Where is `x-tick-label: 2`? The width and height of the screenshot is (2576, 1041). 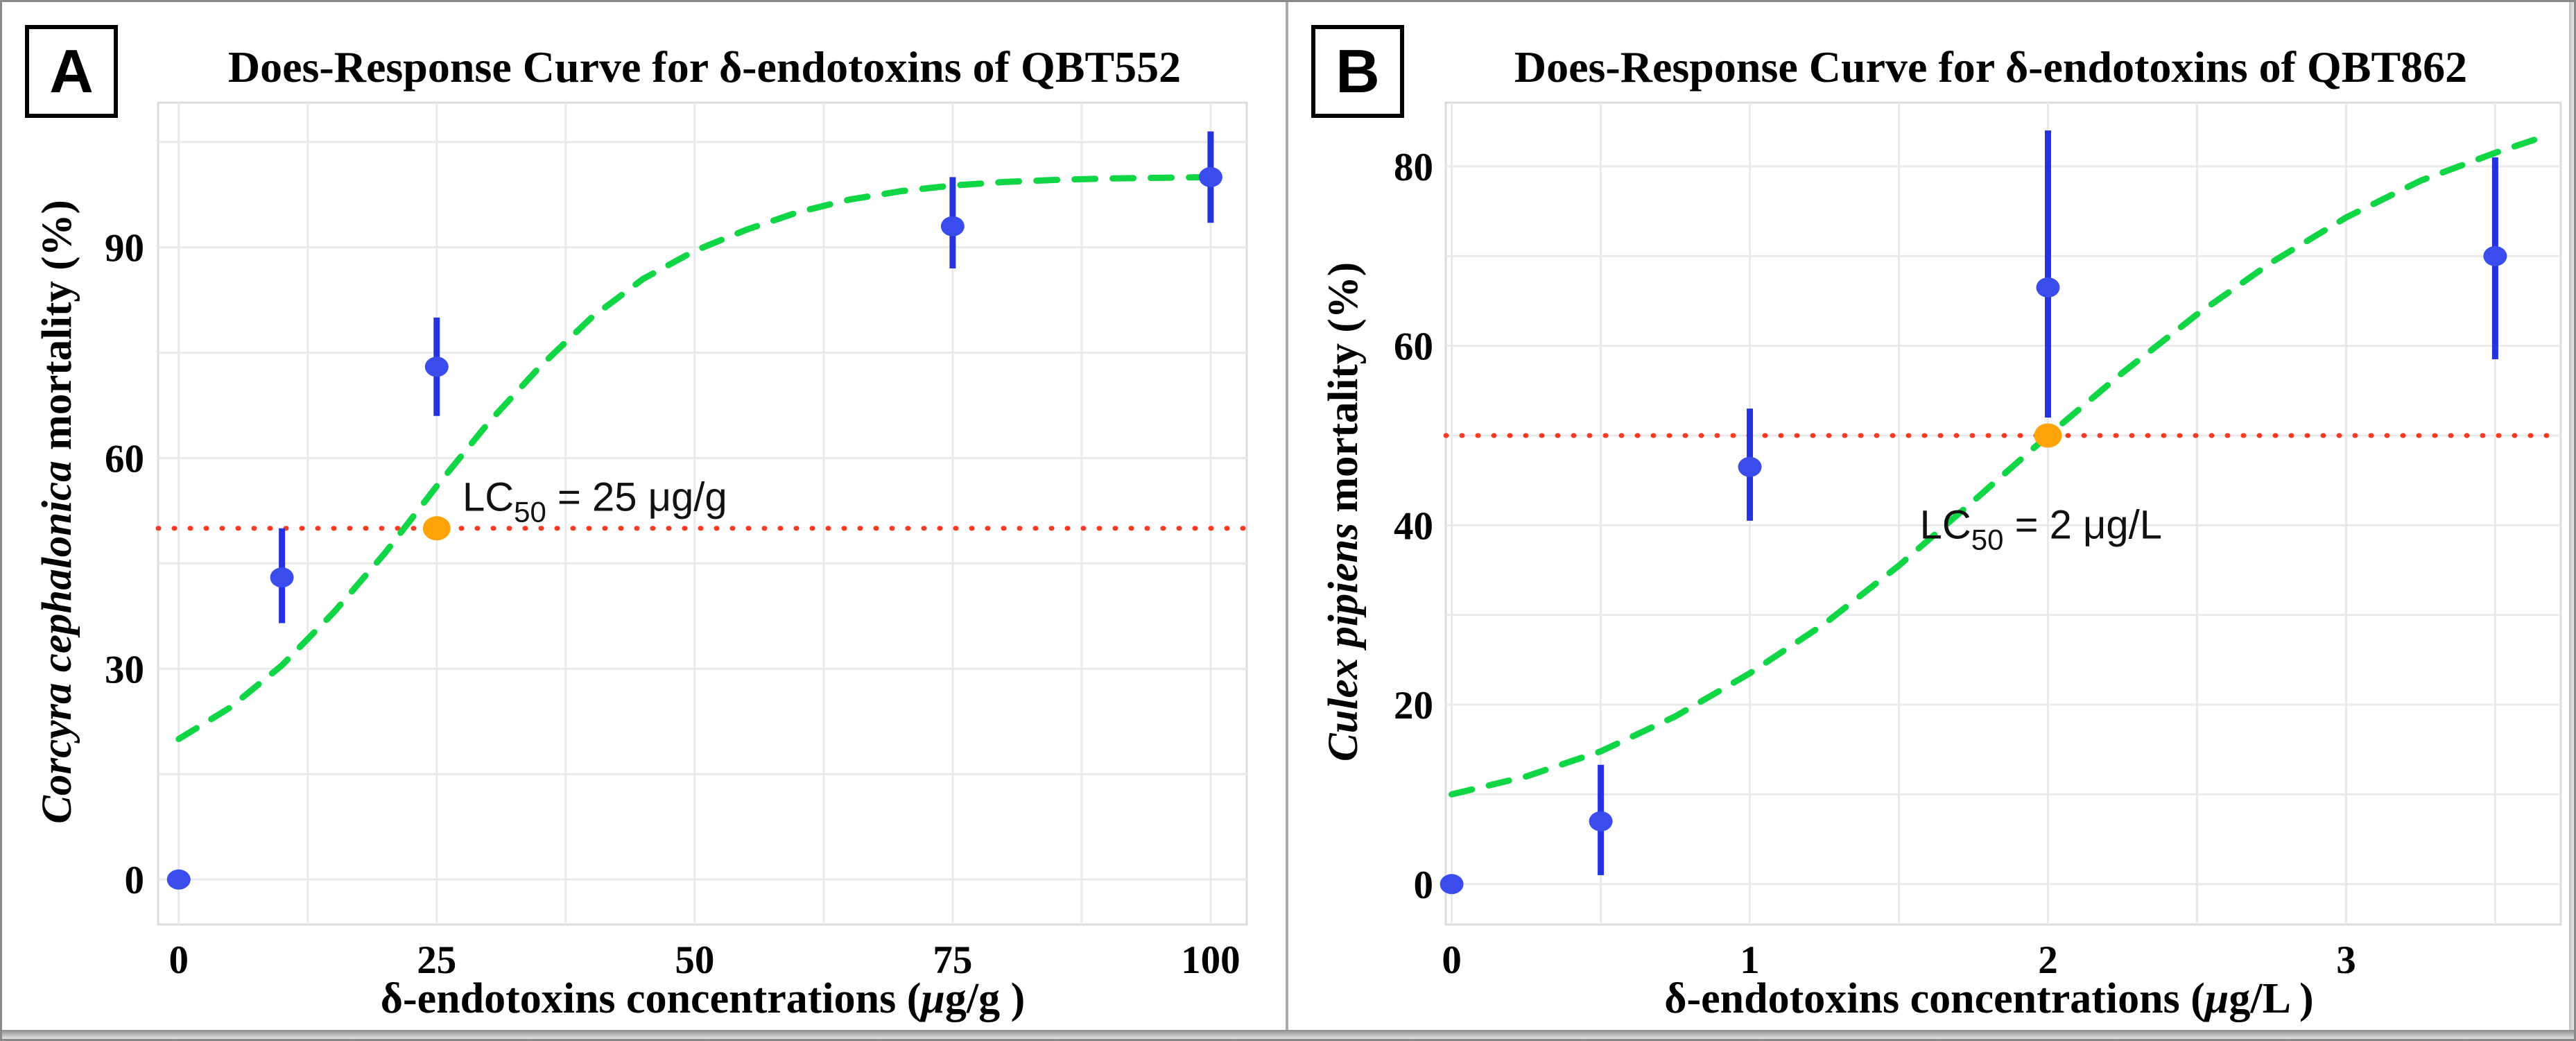
x-tick-label: 2 is located at coordinates (2048, 960).